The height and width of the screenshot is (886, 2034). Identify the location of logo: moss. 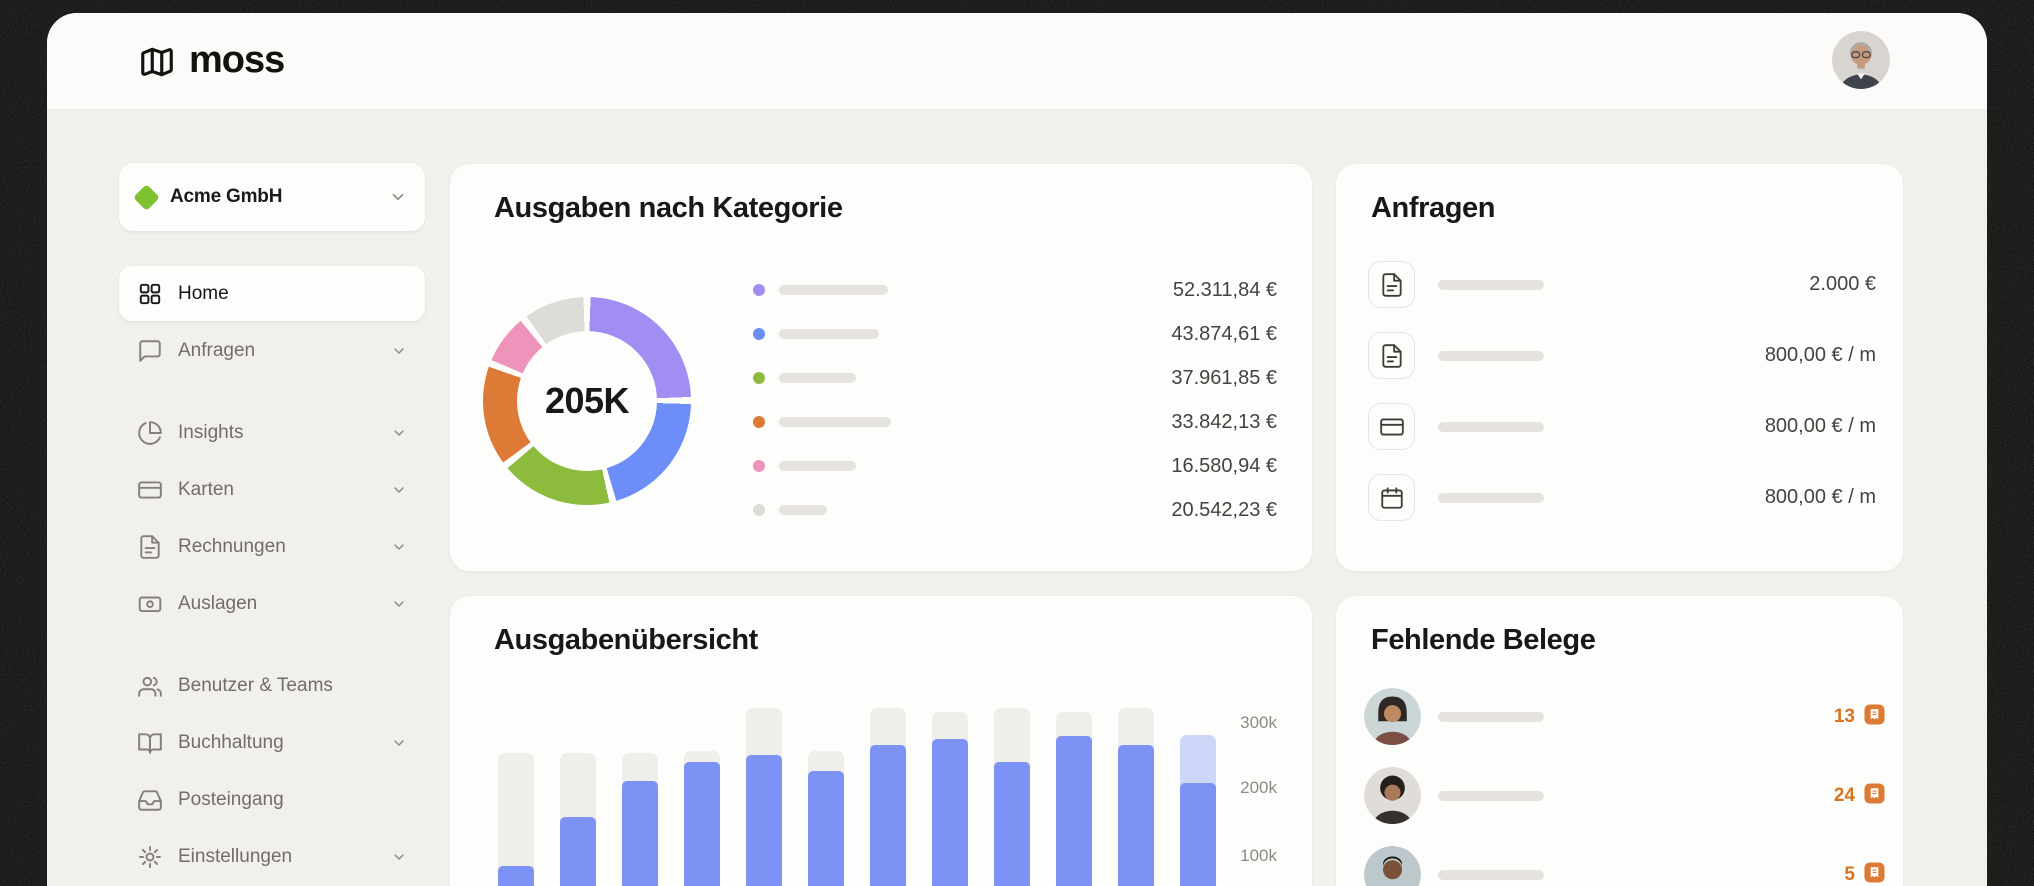
(210, 62).